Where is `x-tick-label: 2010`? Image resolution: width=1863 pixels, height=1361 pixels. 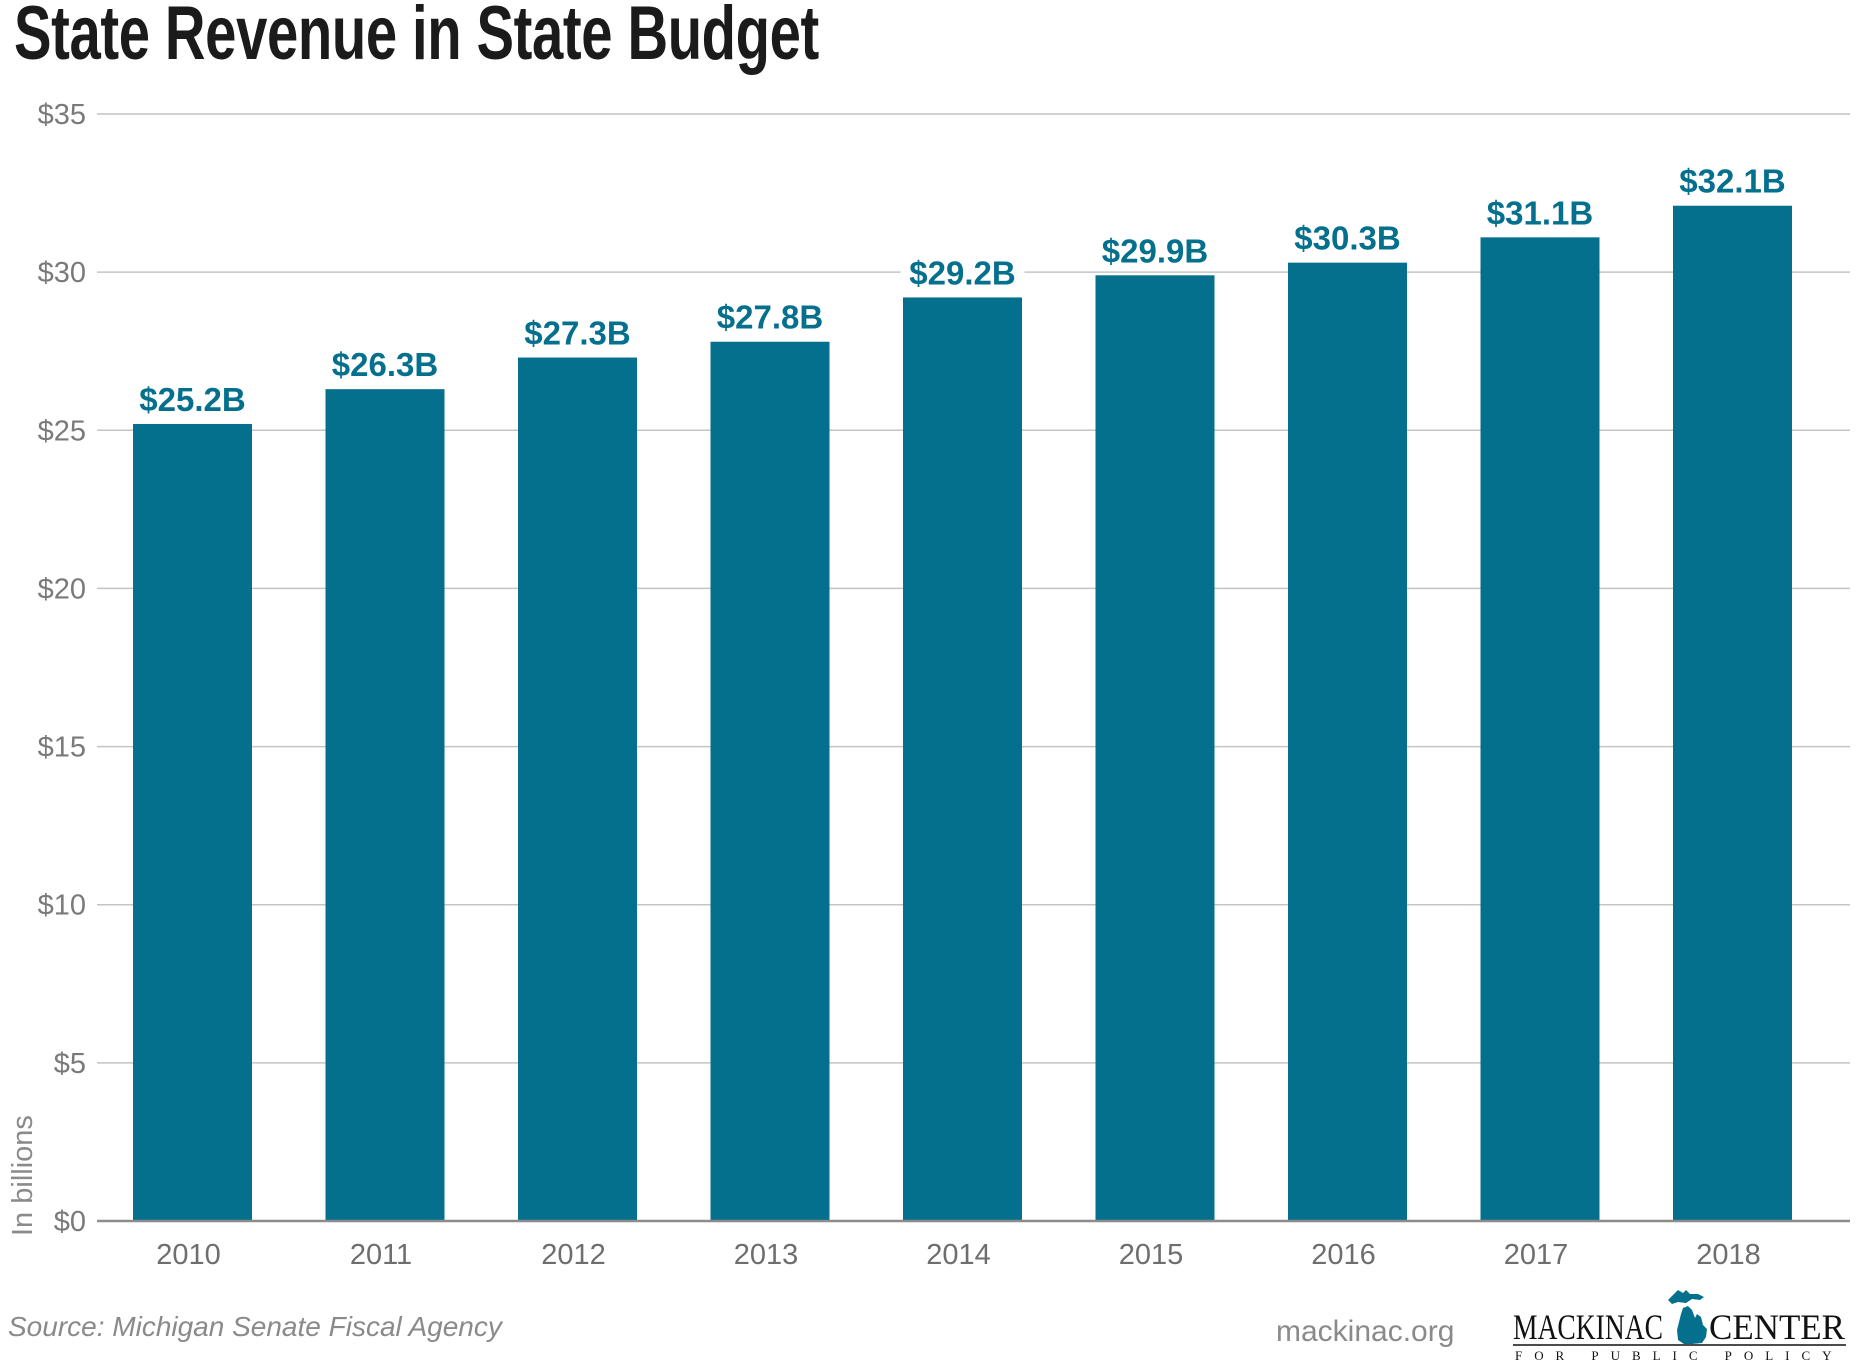 x-tick-label: 2010 is located at coordinates (188, 1255).